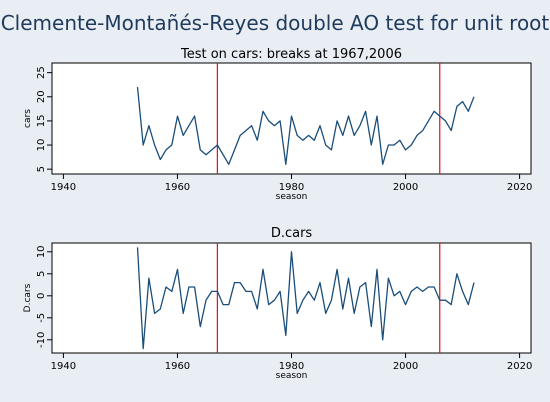 Image resolution: width=550 pixels, height=402 pixels. I want to click on y-tick-label: -5, so click(41, 318).